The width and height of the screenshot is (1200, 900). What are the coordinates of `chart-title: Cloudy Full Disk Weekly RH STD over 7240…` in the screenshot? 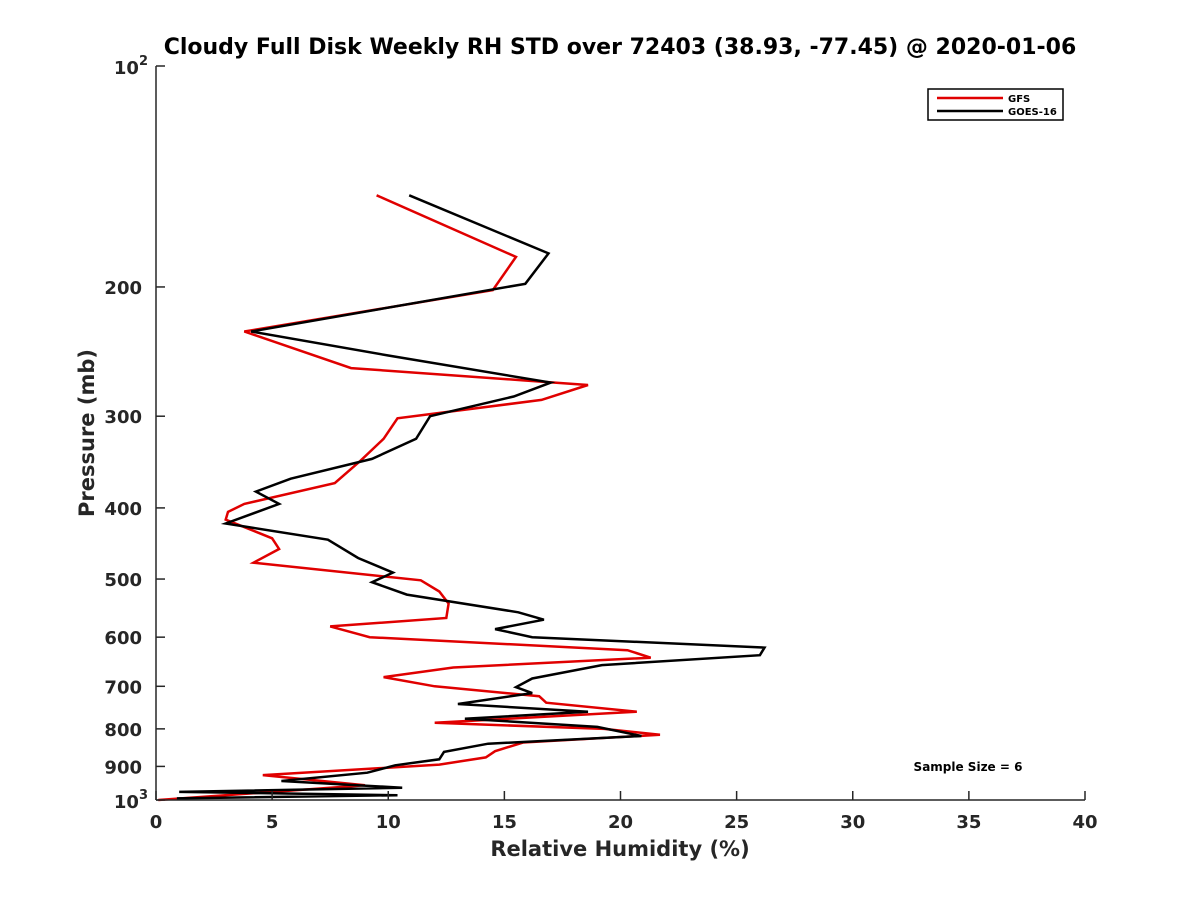 It's located at (620, 47).